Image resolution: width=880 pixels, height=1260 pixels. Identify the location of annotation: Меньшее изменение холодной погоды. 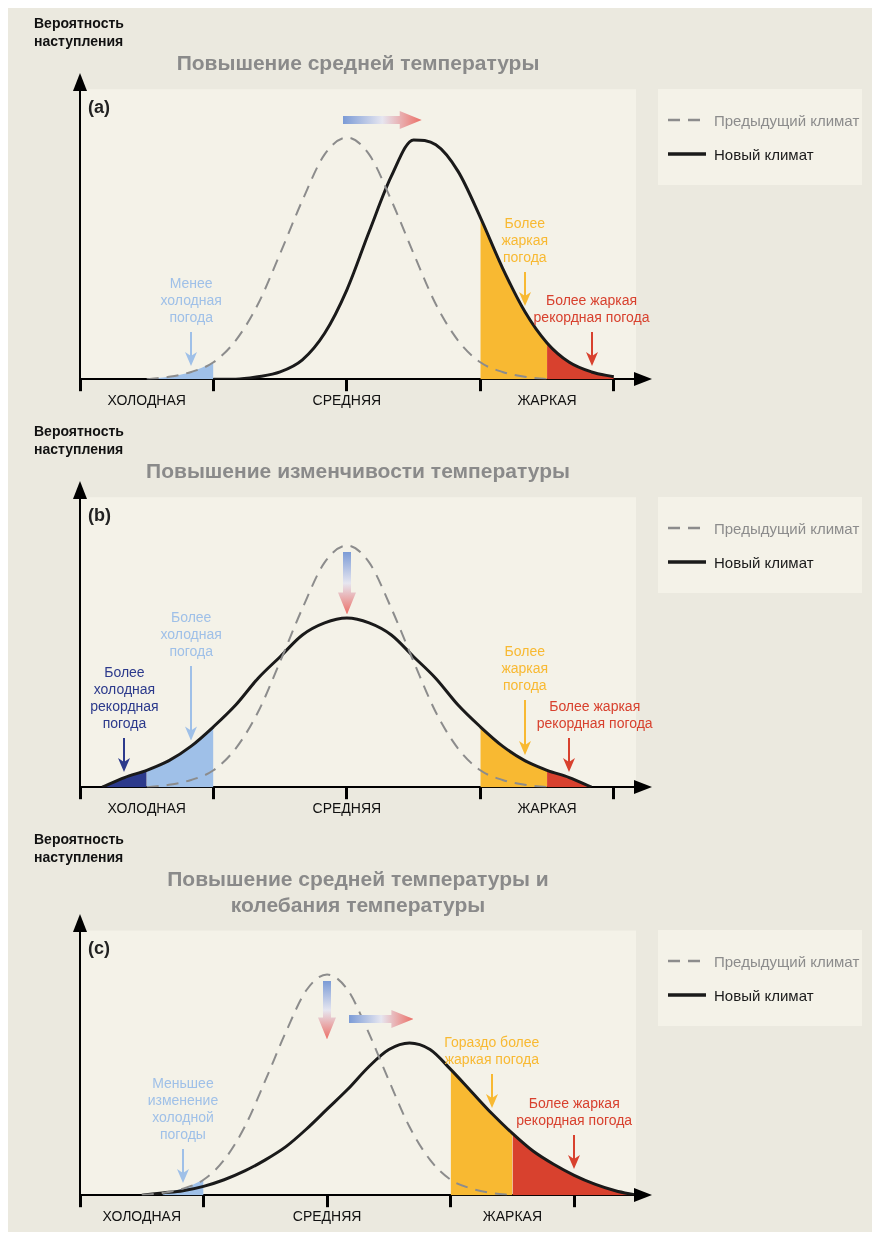
(183, 1108).